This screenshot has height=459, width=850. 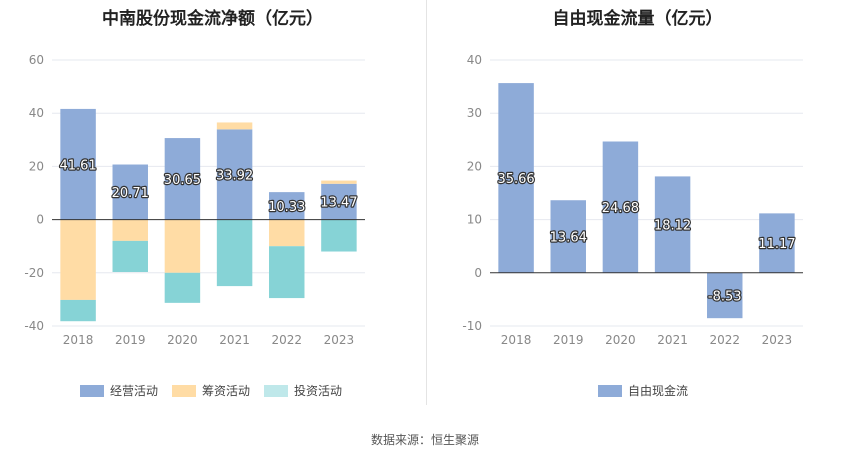 What do you see at coordinates (276, 390) in the screenshot?
I see `legend-swatch-investing` at bounding box center [276, 390].